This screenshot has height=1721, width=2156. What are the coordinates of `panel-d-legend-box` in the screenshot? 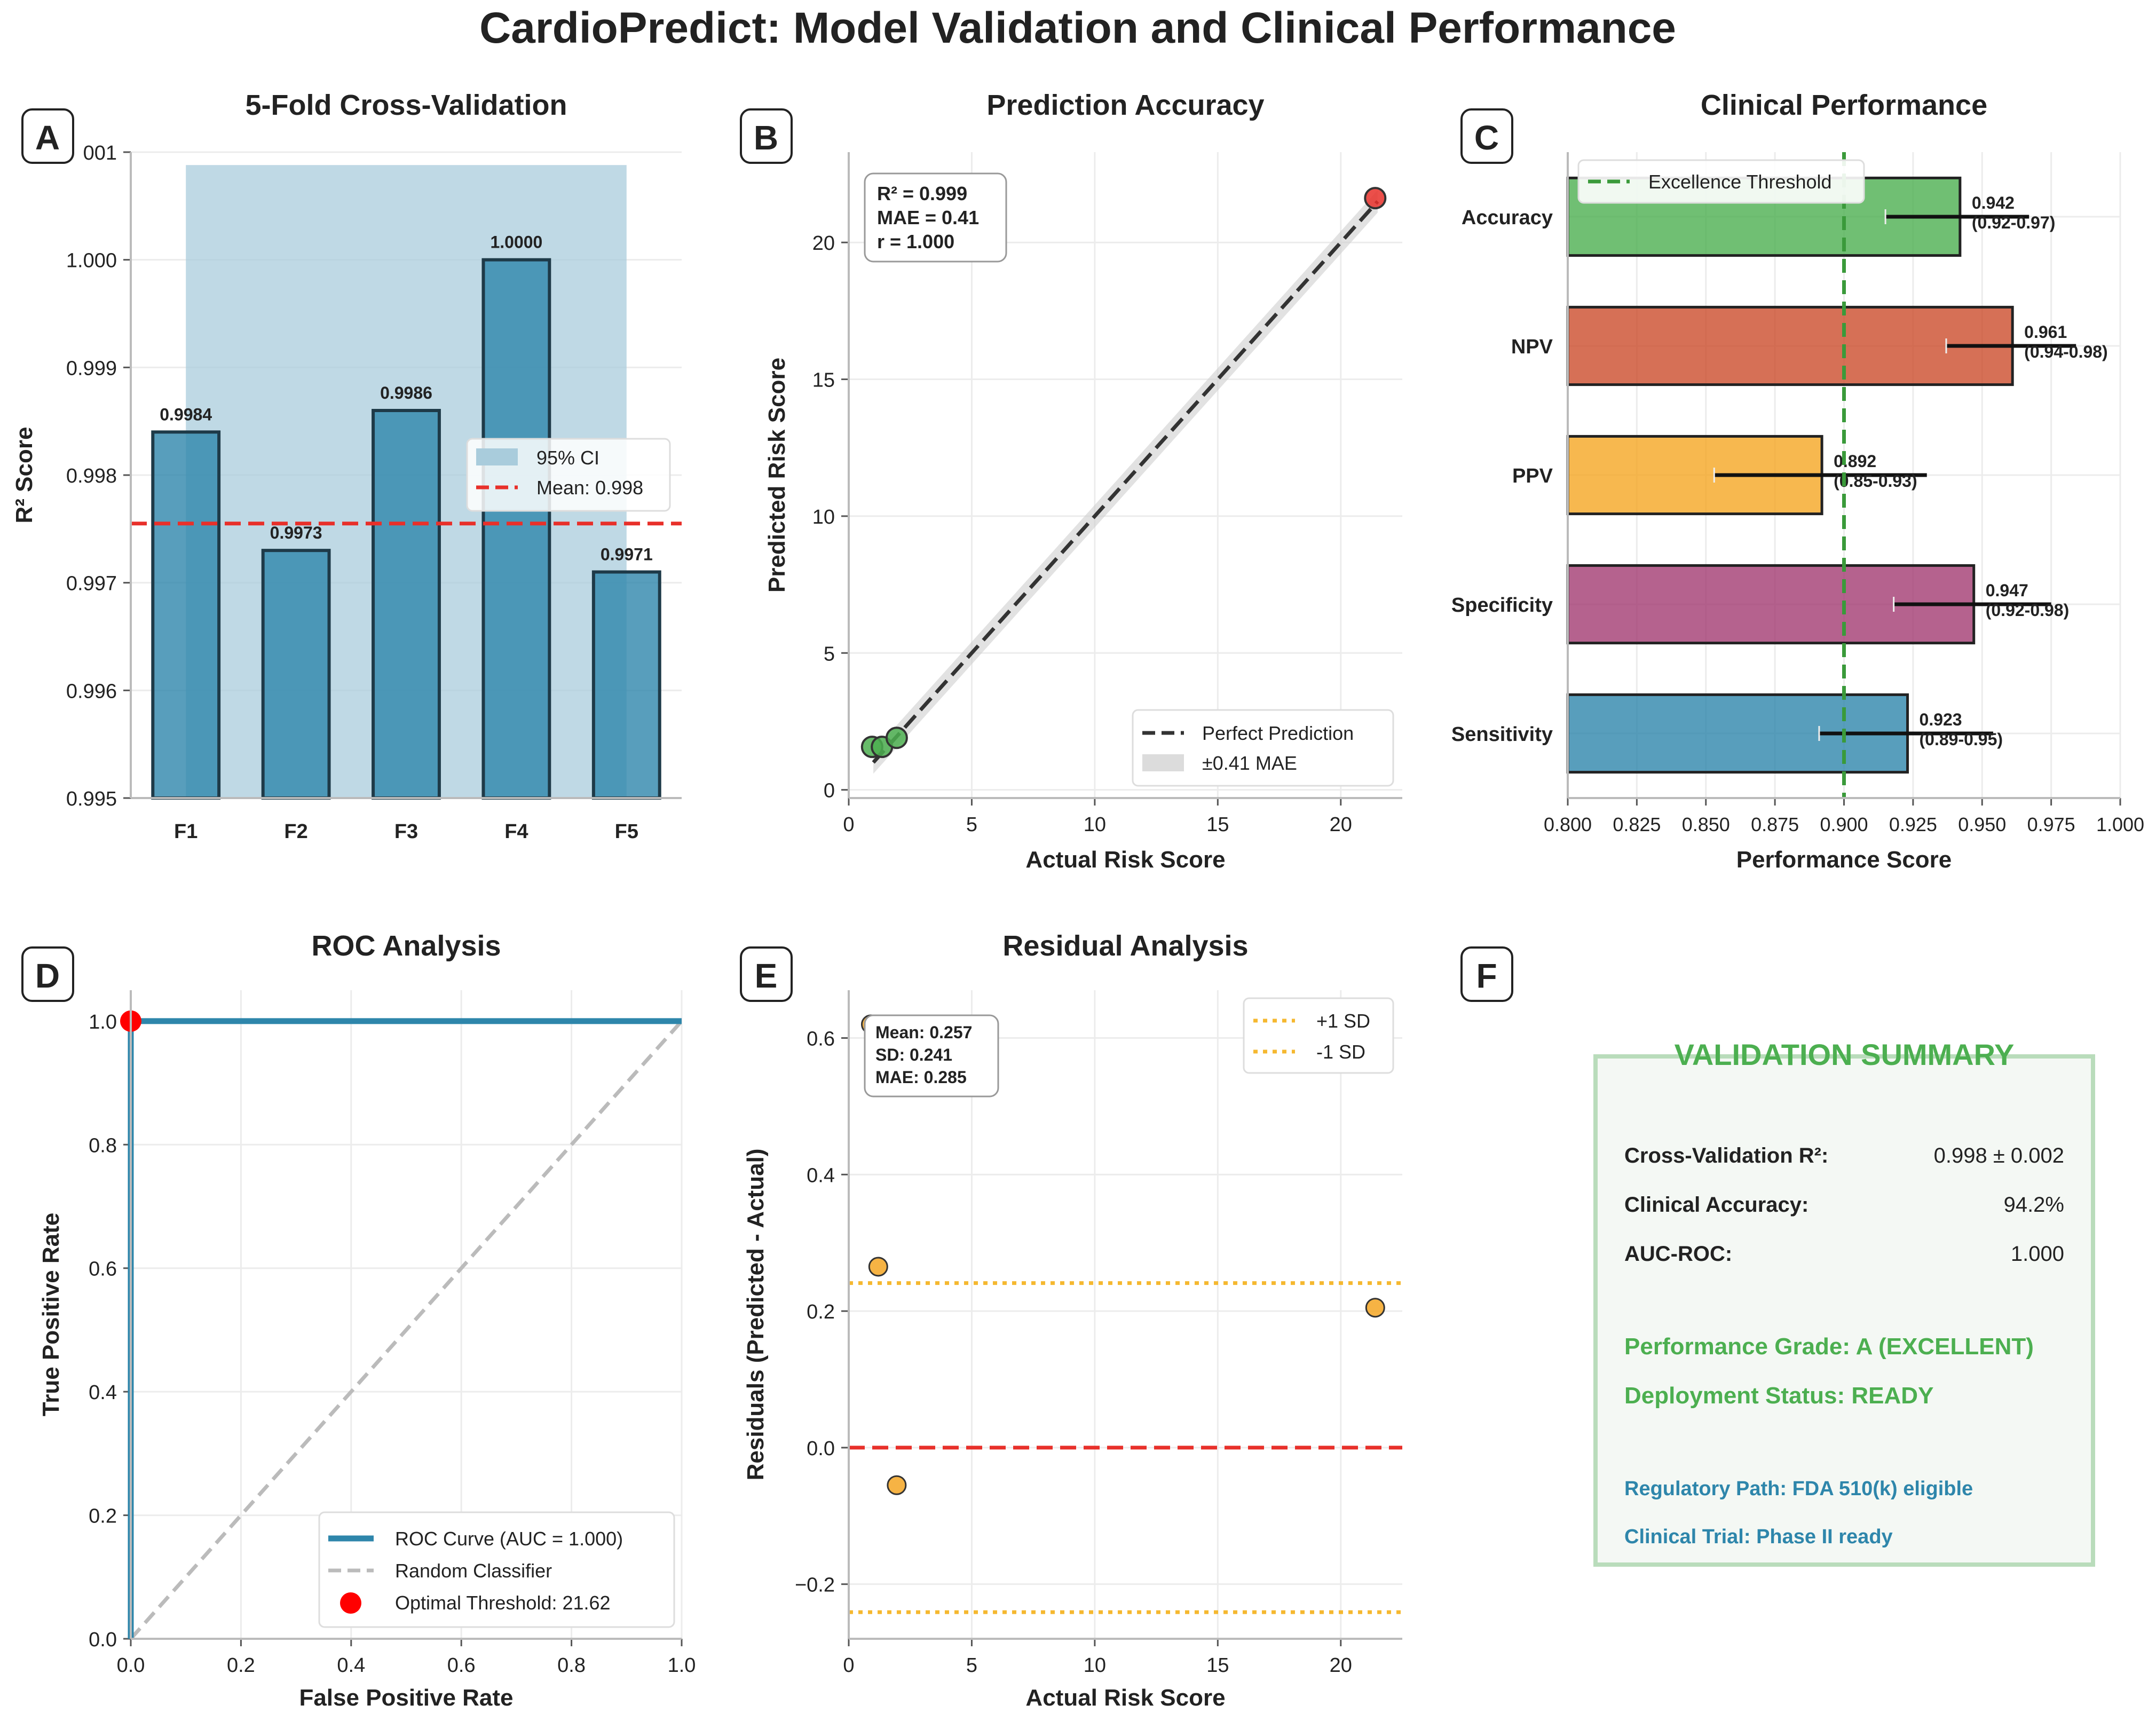 It's located at (497, 1569).